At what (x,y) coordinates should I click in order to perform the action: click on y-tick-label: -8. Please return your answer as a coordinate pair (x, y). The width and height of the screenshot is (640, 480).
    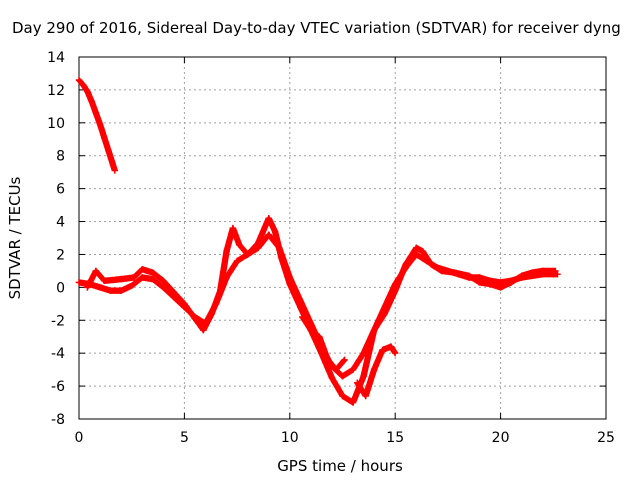
    Looking at the image, I should click on (58, 420).